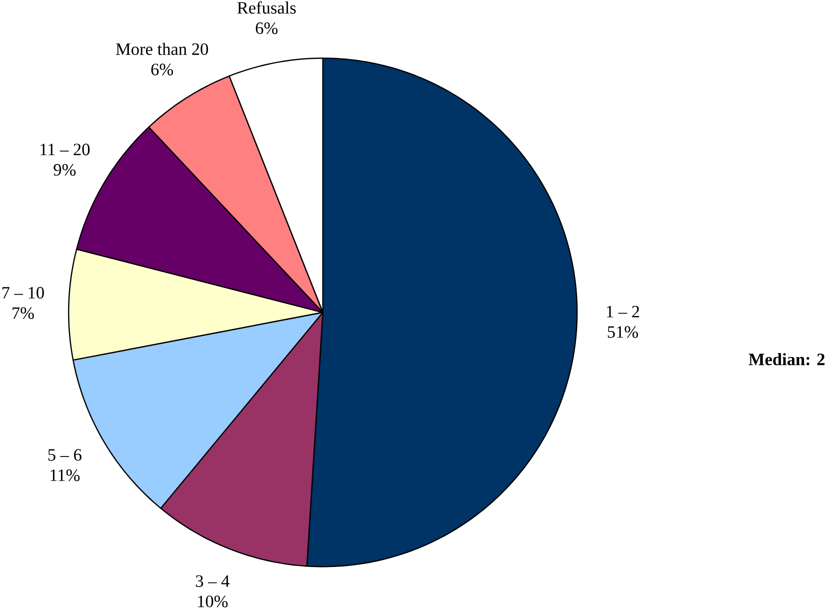  What do you see at coordinates (213, 581) in the screenshot?
I see `slice-label: 3 – 4` at bounding box center [213, 581].